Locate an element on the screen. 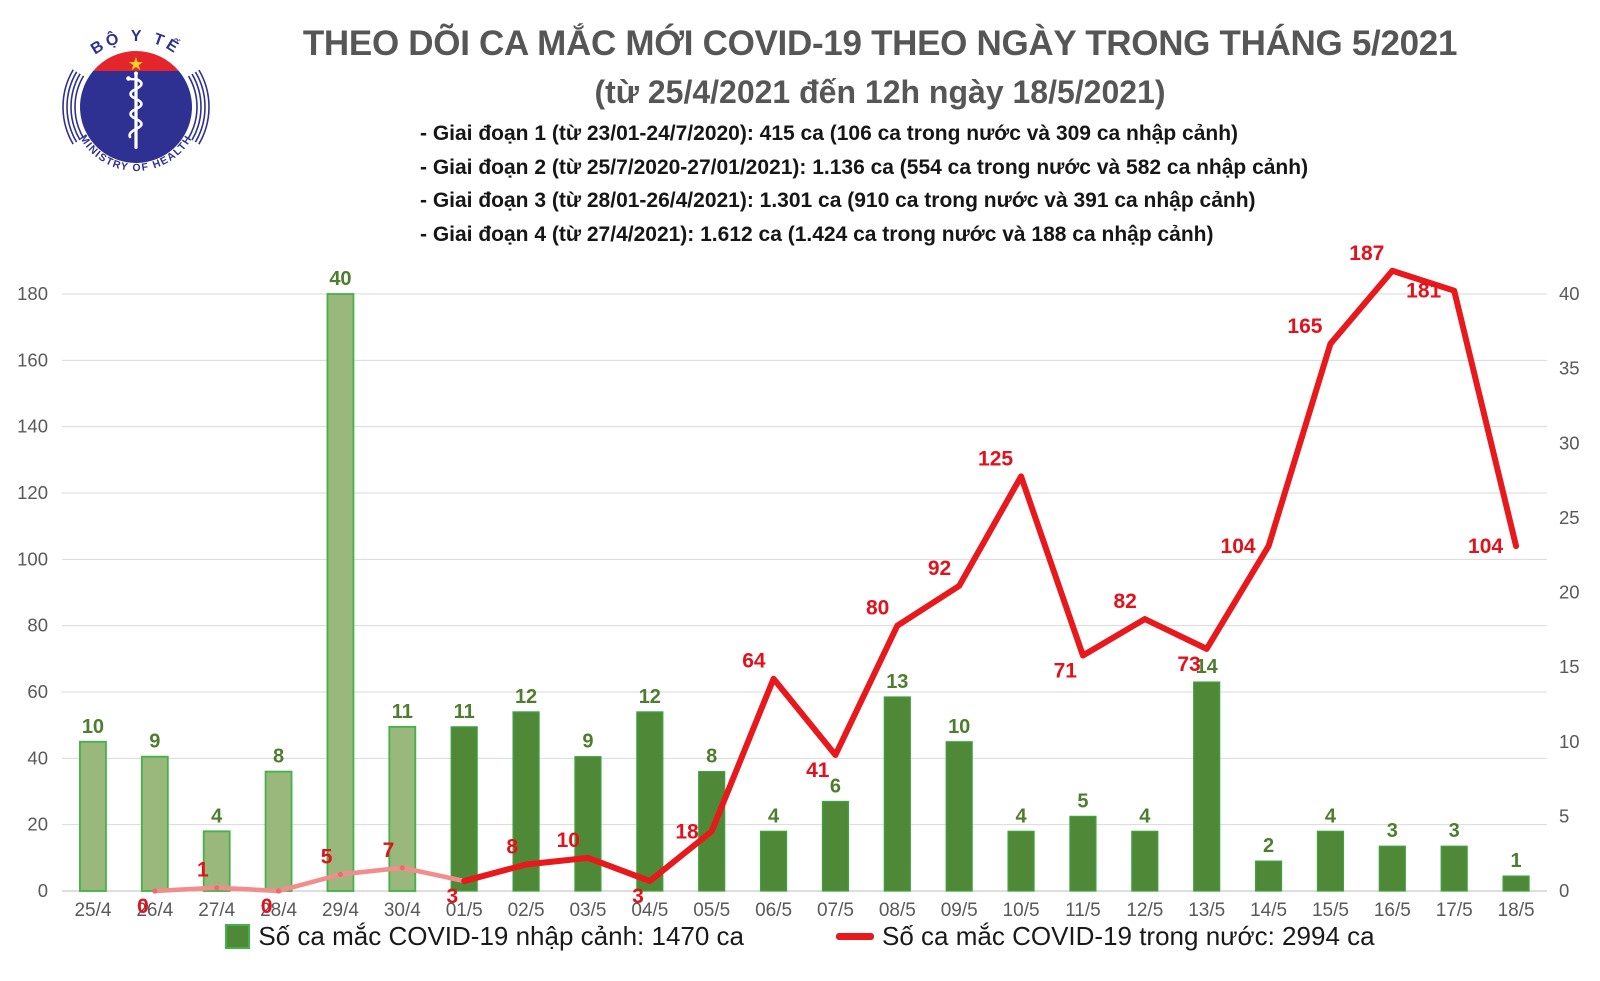  bar-value-label: 40 is located at coordinates (340, 279).